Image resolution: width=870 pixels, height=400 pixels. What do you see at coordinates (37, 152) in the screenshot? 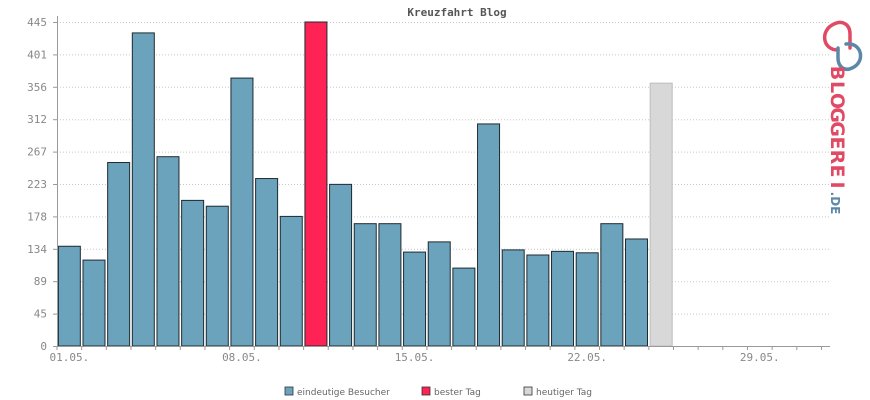
I see `y-tick-label: 267` at bounding box center [37, 152].